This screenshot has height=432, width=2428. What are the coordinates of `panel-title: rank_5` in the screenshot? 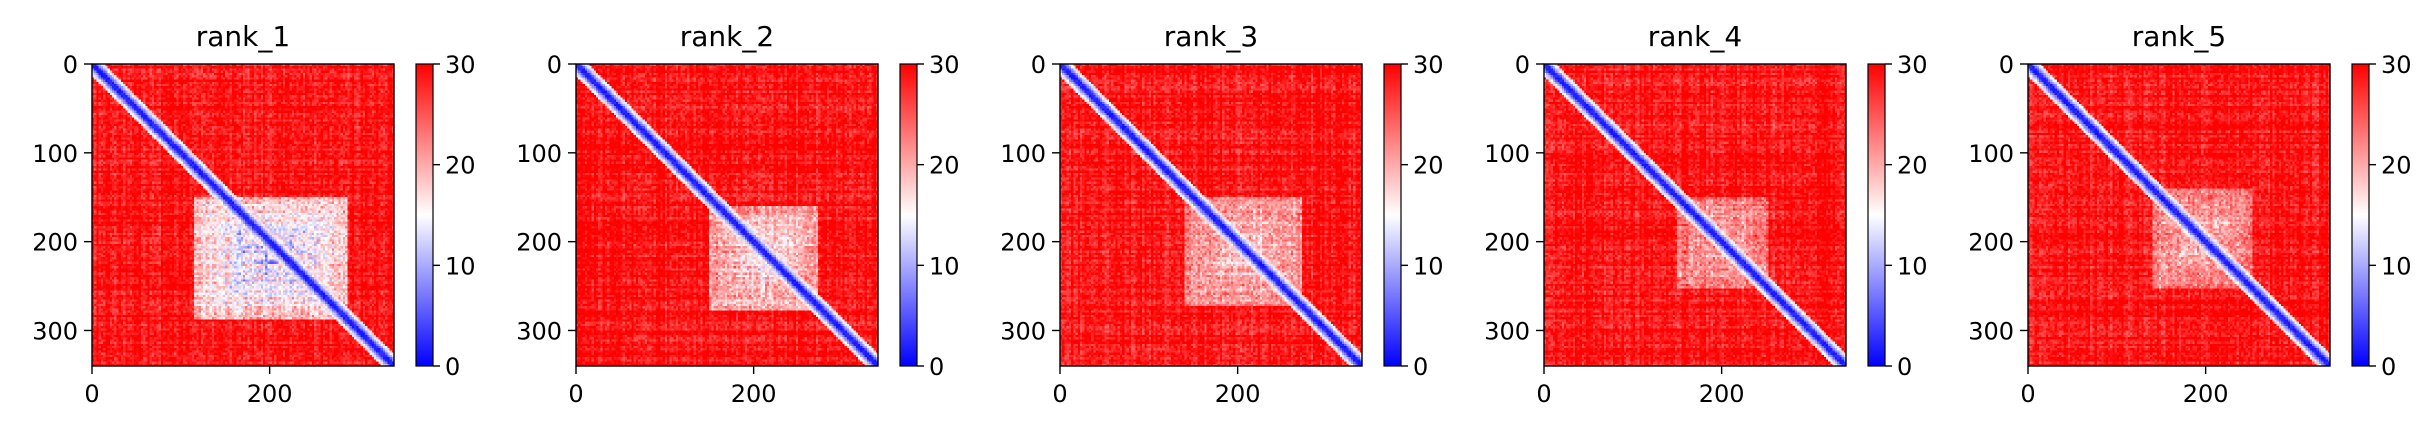 It's located at (2179, 36).